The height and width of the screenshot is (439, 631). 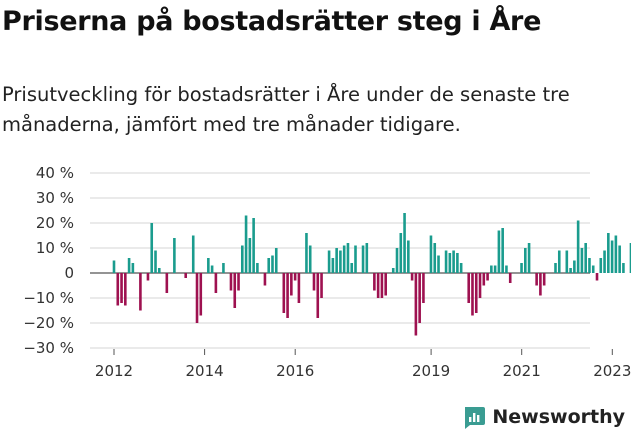 What do you see at coordinates (522, 371) in the screenshot?
I see `x-tick-label: 2021` at bounding box center [522, 371].